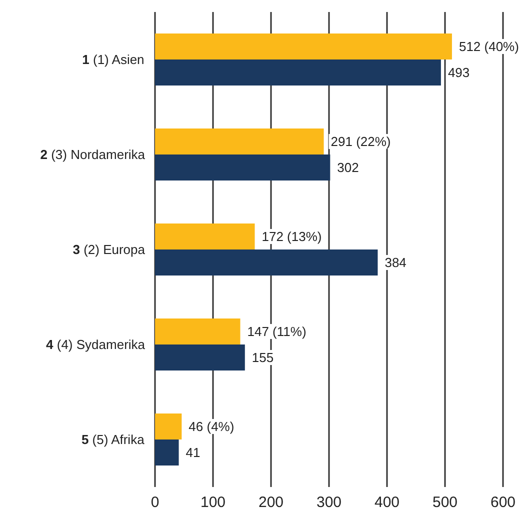 Image resolution: width=528 pixels, height=520 pixels. Describe the element at coordinates (459, 72) in the screenshot. I see `data-label: 493` at that location.